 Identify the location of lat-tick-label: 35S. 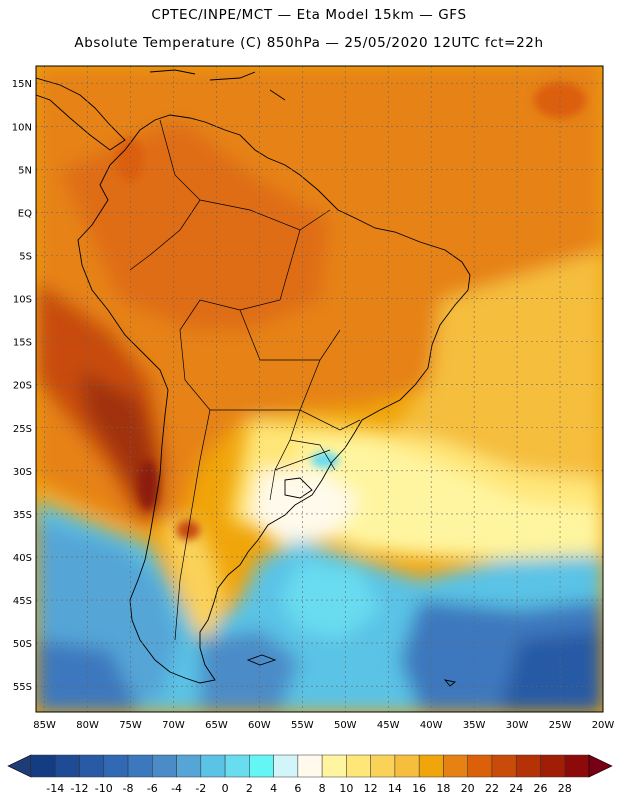
(22, 515).